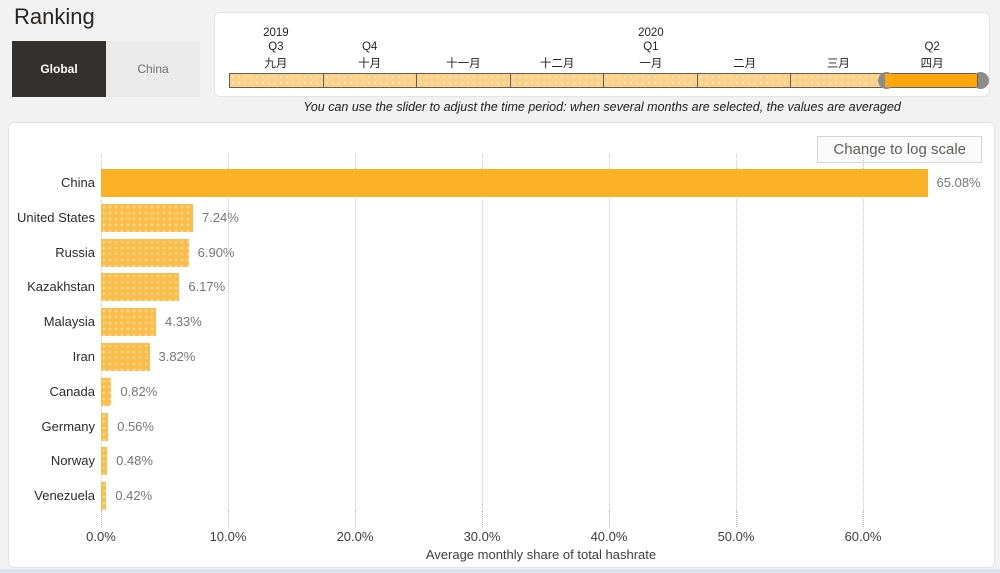  Describe the element at coordinates (105, 426) in the screenshot. I see `bar-germany` at that location.